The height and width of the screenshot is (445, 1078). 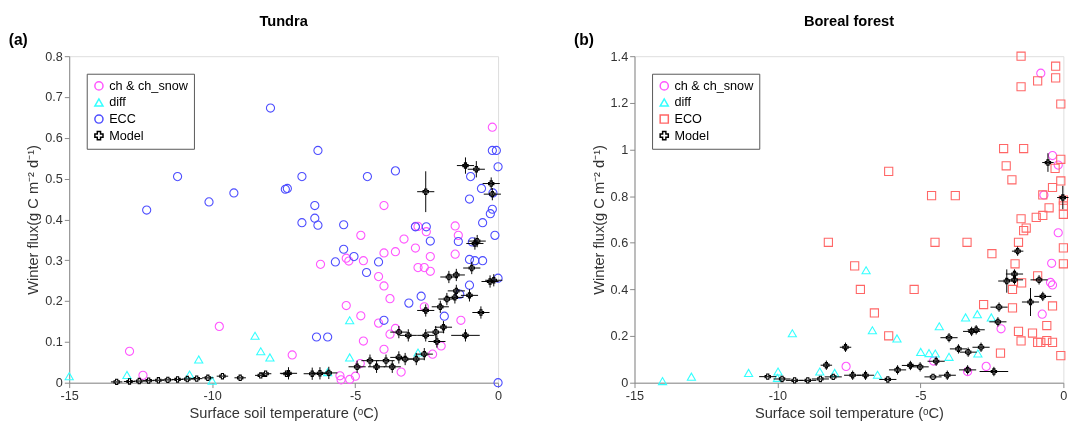 What do you see at coordinates (54, 138) in the screenshot?
I see `y-tick-label: 0.6` at bounding box center [54, 138].